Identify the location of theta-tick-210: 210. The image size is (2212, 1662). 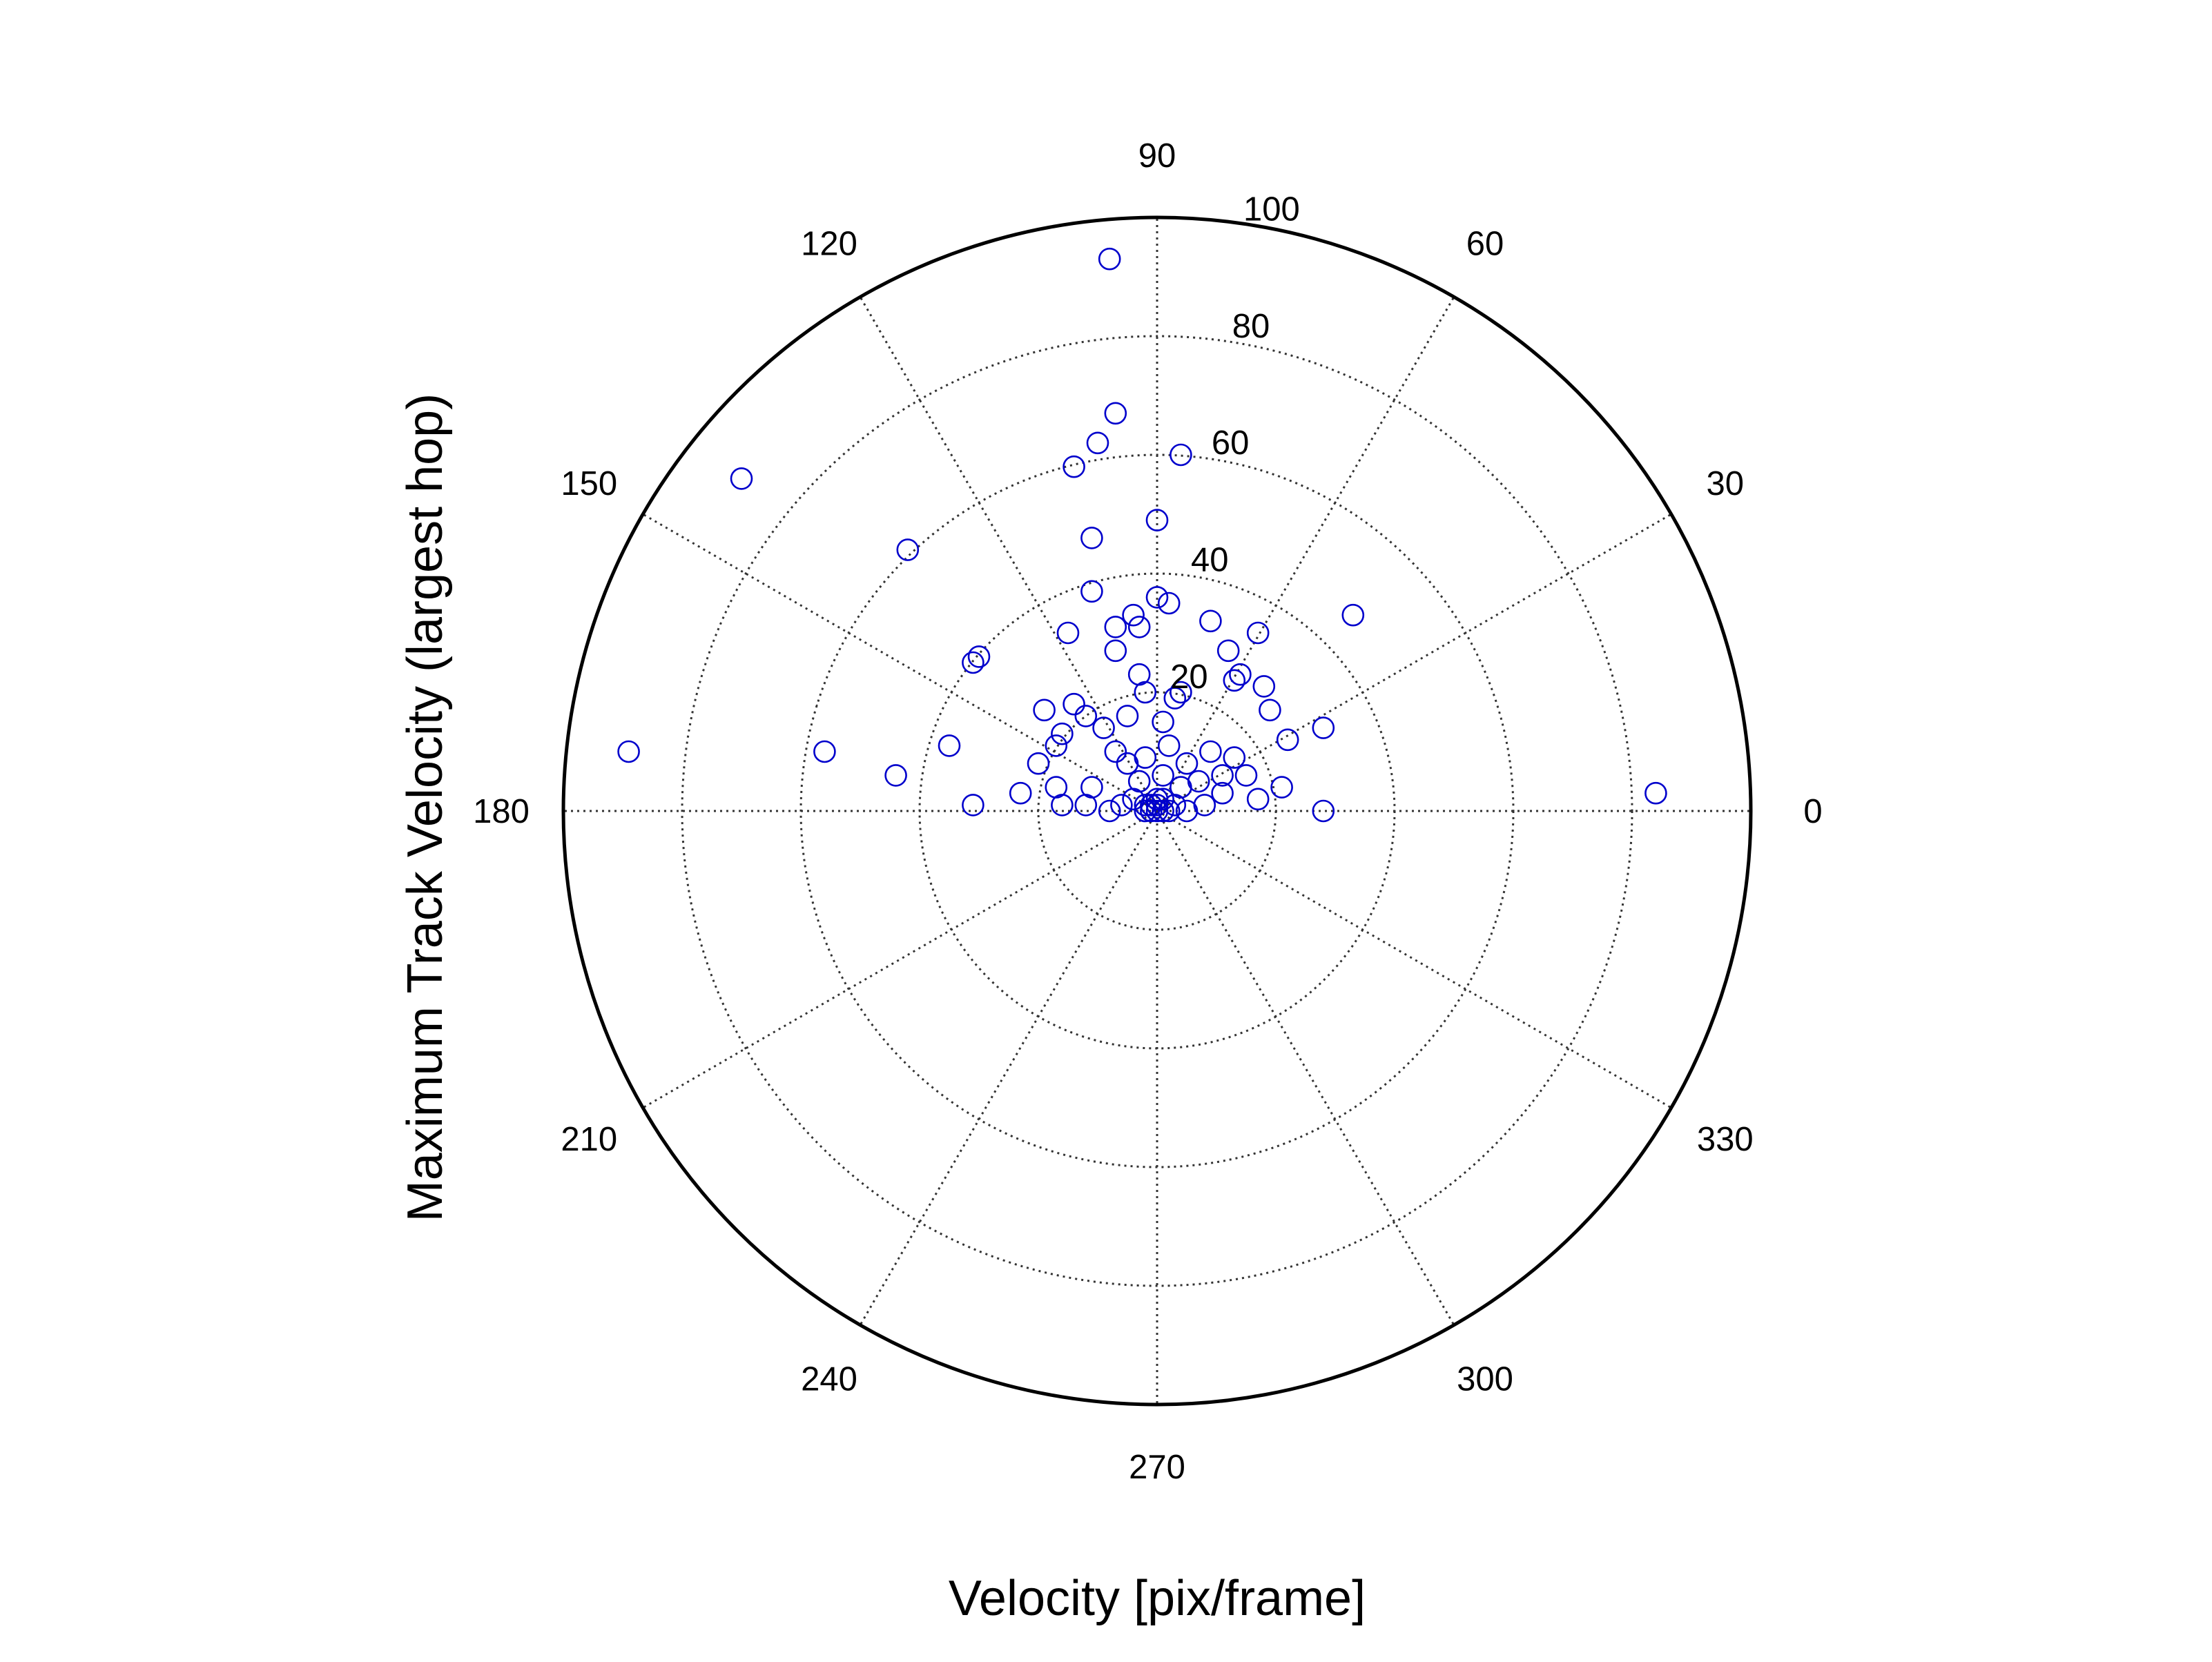
(589, 1139).